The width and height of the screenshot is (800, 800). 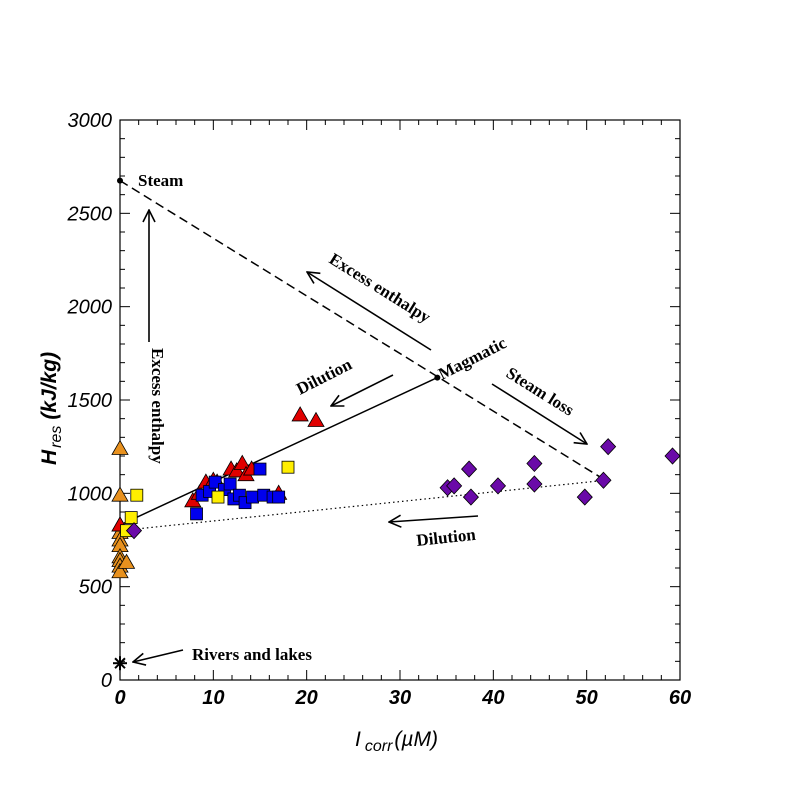 I want to click on x-tick-label: 0, so click(x=119, y=698).